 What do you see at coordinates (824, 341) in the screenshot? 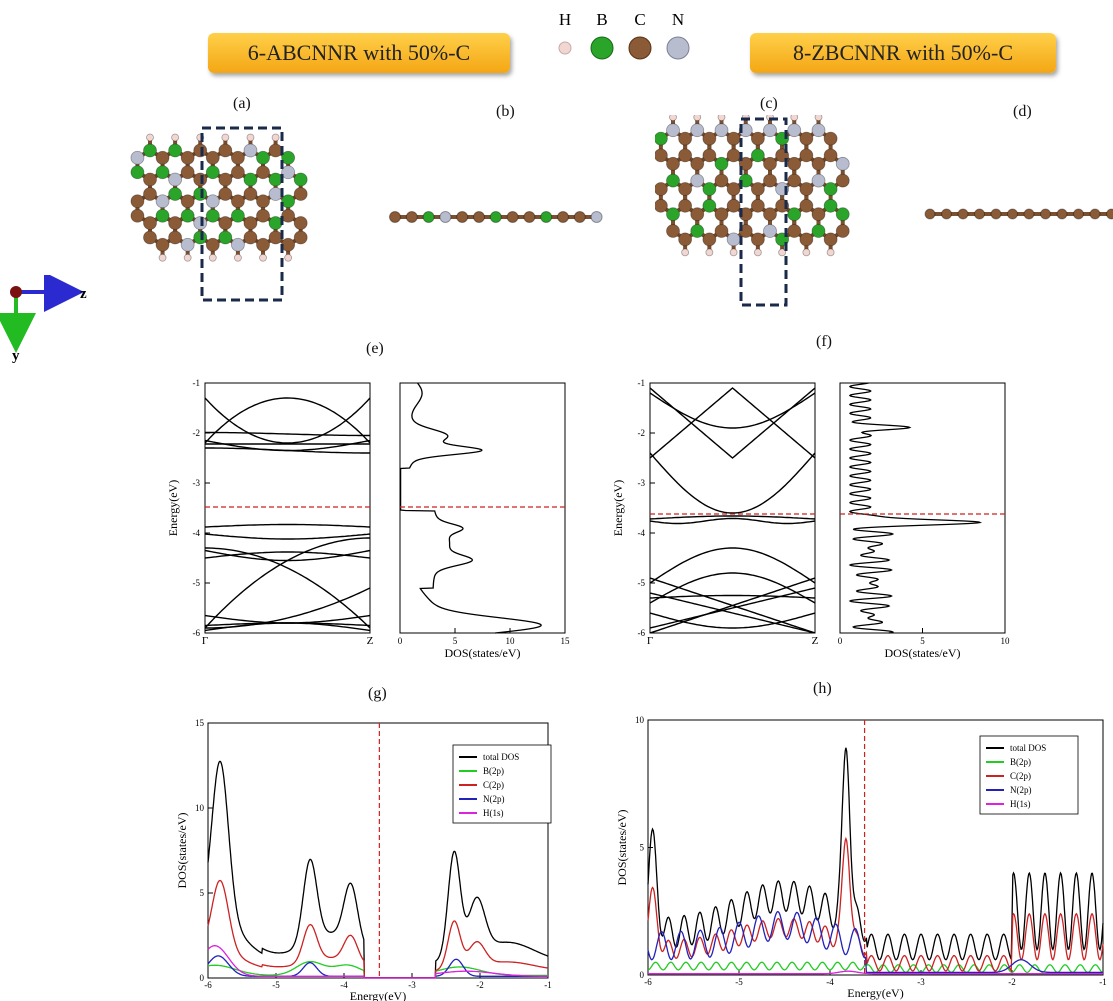
I see `panel-label-f: (f)` at bounding box center [824, 341].